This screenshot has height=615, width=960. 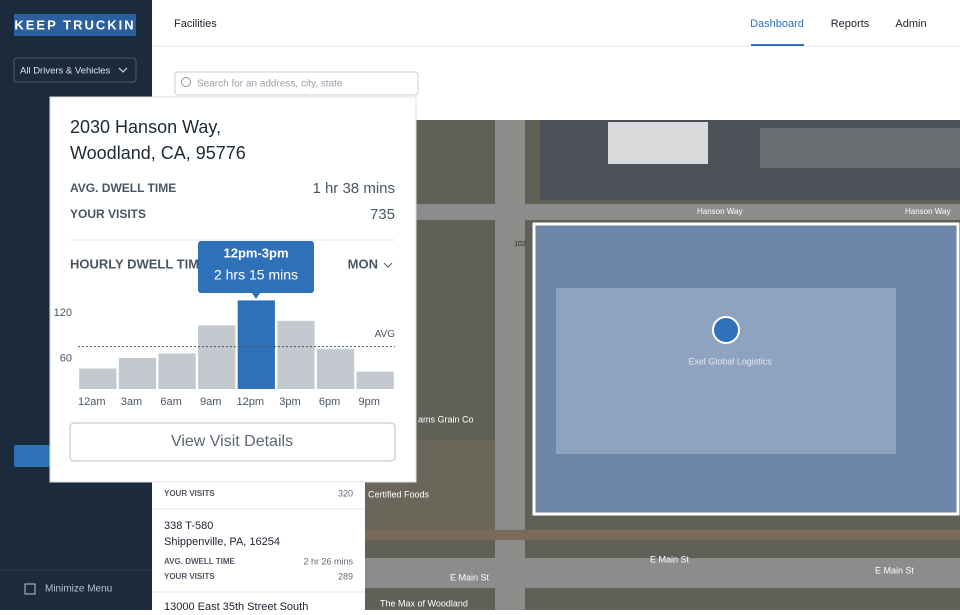 What do you see at coordinates (186, 82) in the screenshot?
I see `search-icon` at bounding box center [186, 82].